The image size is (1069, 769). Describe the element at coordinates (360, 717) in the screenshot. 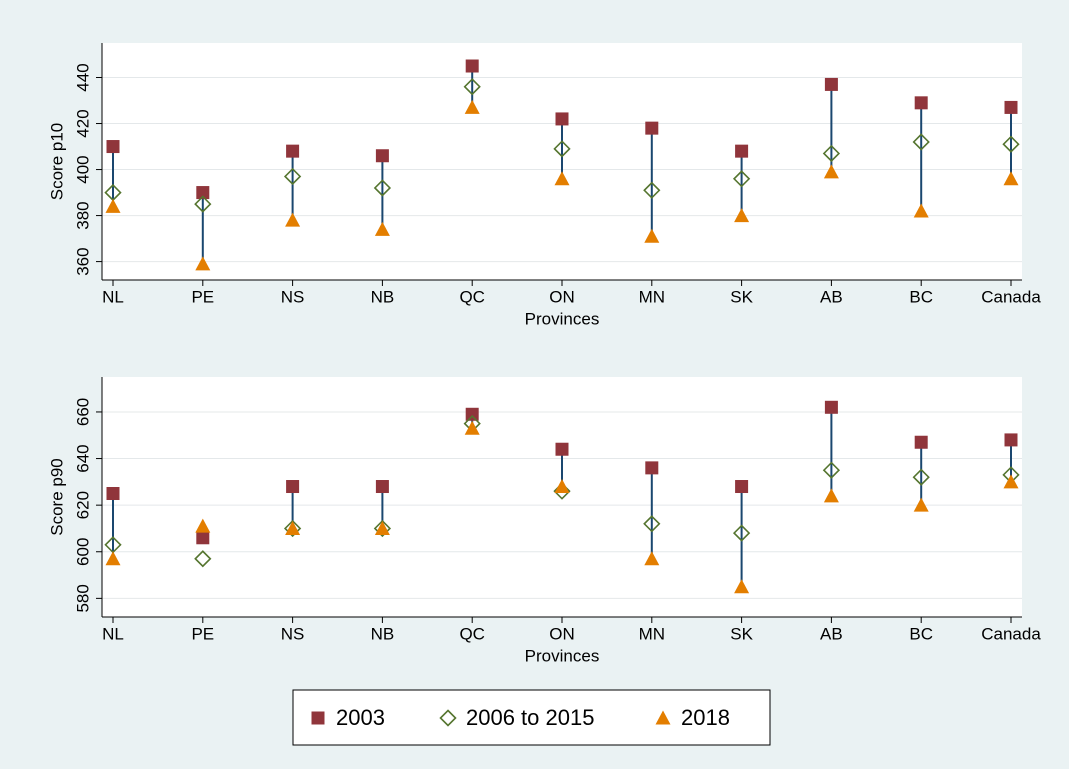

I see `legend-label: 2003` at that location.